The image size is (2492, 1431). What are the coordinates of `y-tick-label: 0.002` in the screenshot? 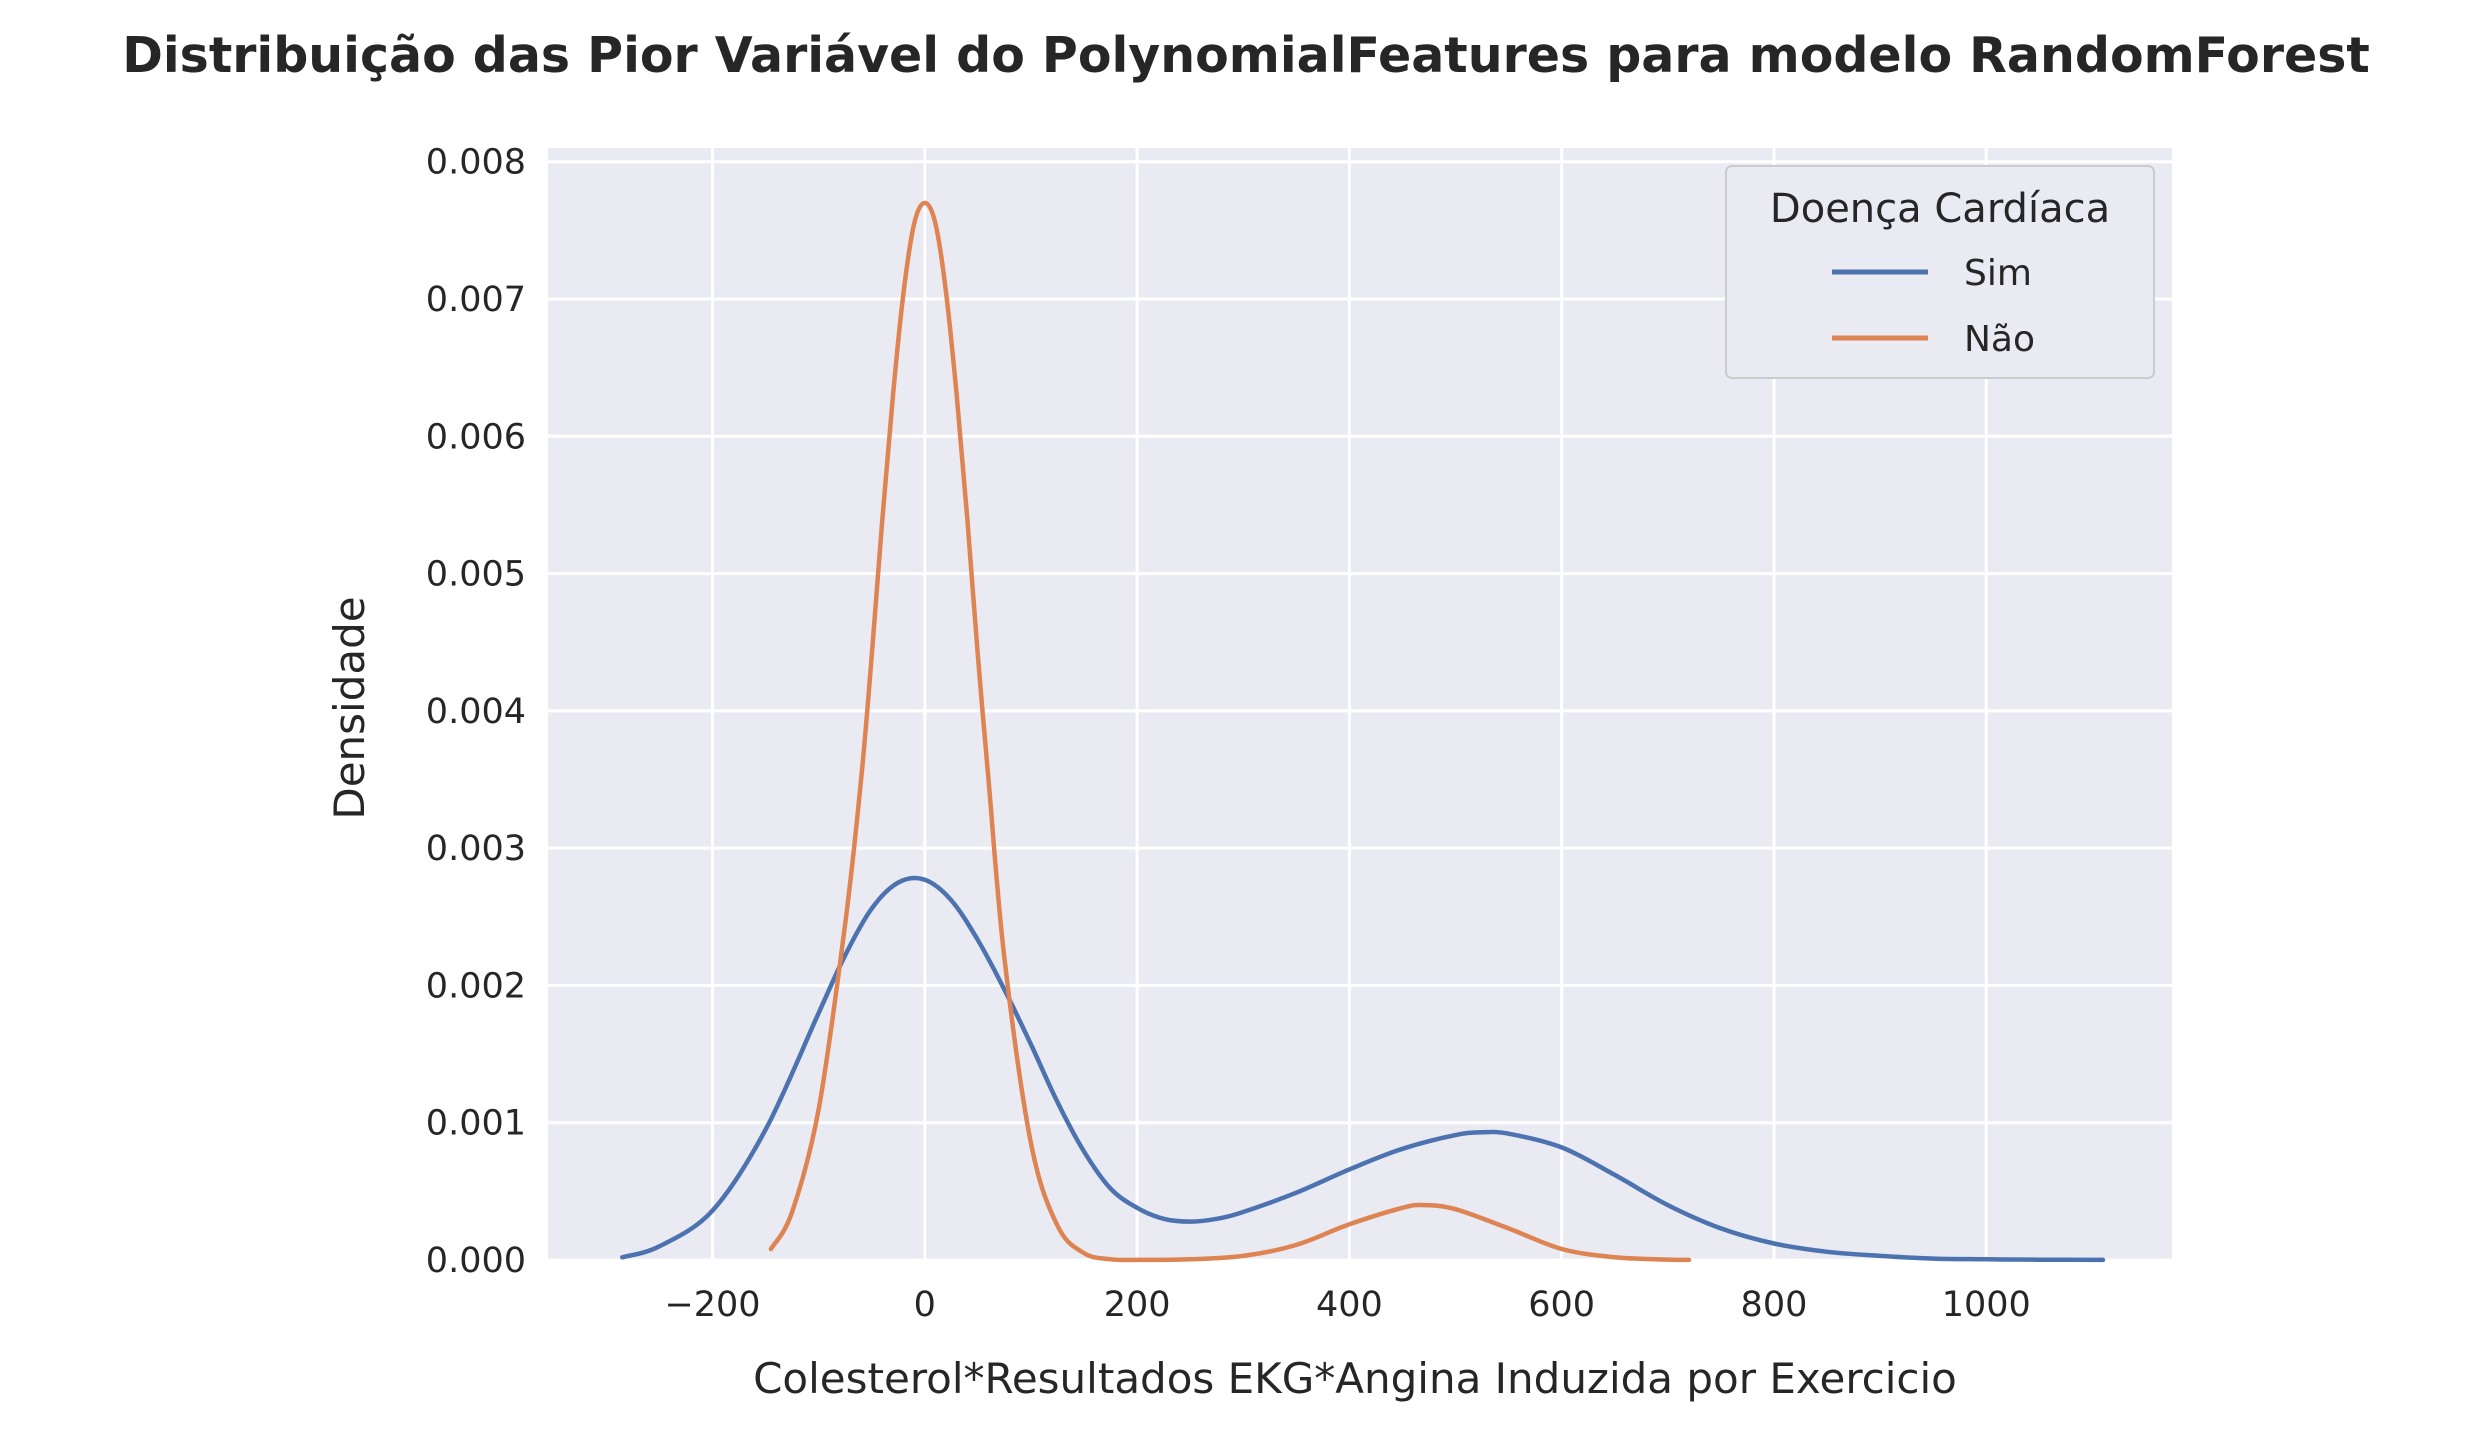 It's located at (476, 986).